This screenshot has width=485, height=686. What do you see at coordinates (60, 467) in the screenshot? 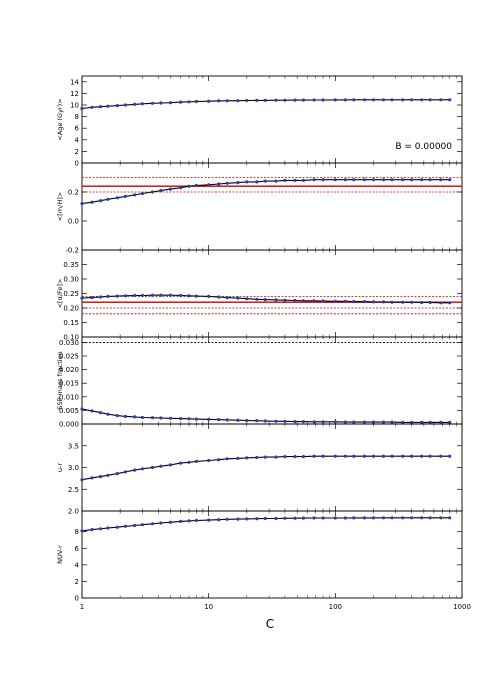
I see `y-axis-title: u-r` at bounding box center [60, 467].